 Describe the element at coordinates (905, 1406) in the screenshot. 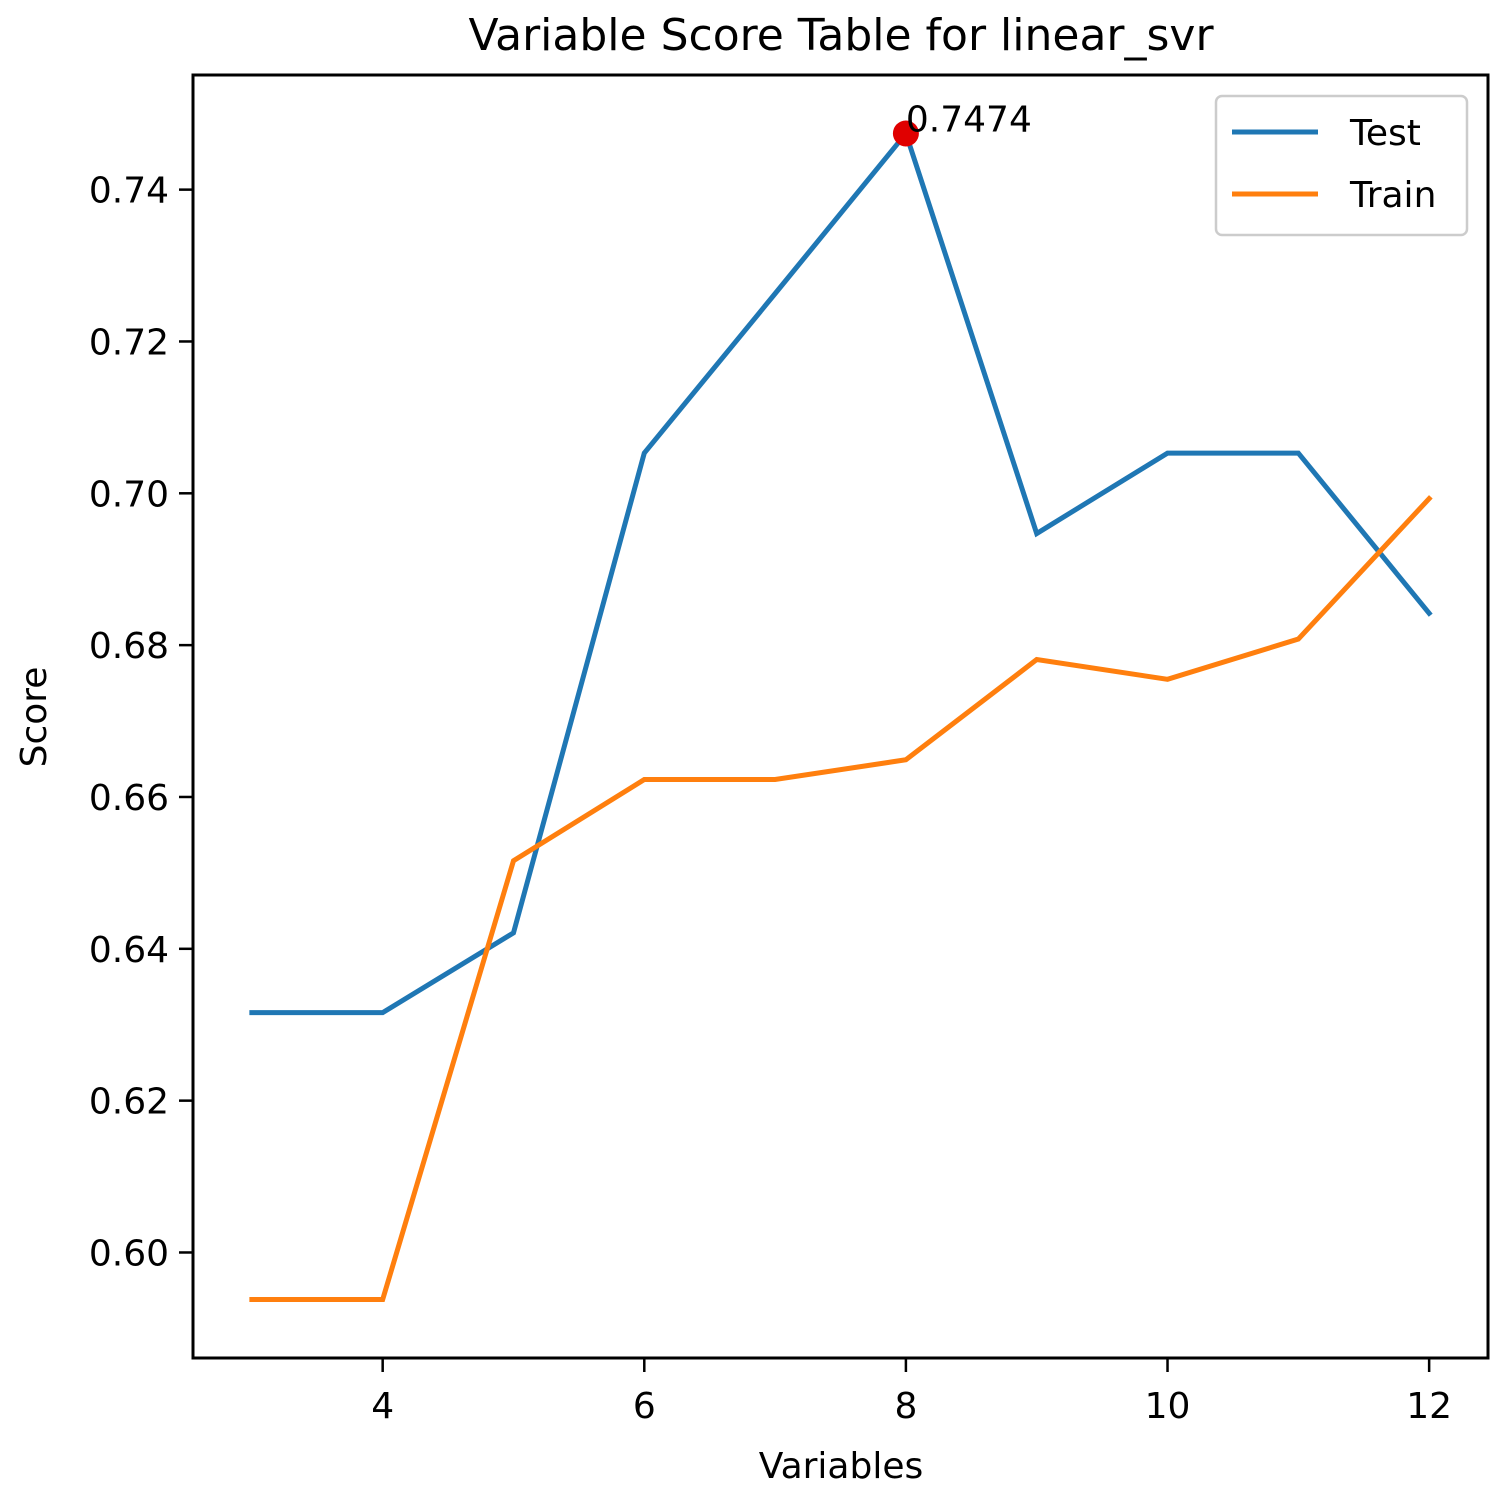

I see `x-tick-label: 8` at that location.